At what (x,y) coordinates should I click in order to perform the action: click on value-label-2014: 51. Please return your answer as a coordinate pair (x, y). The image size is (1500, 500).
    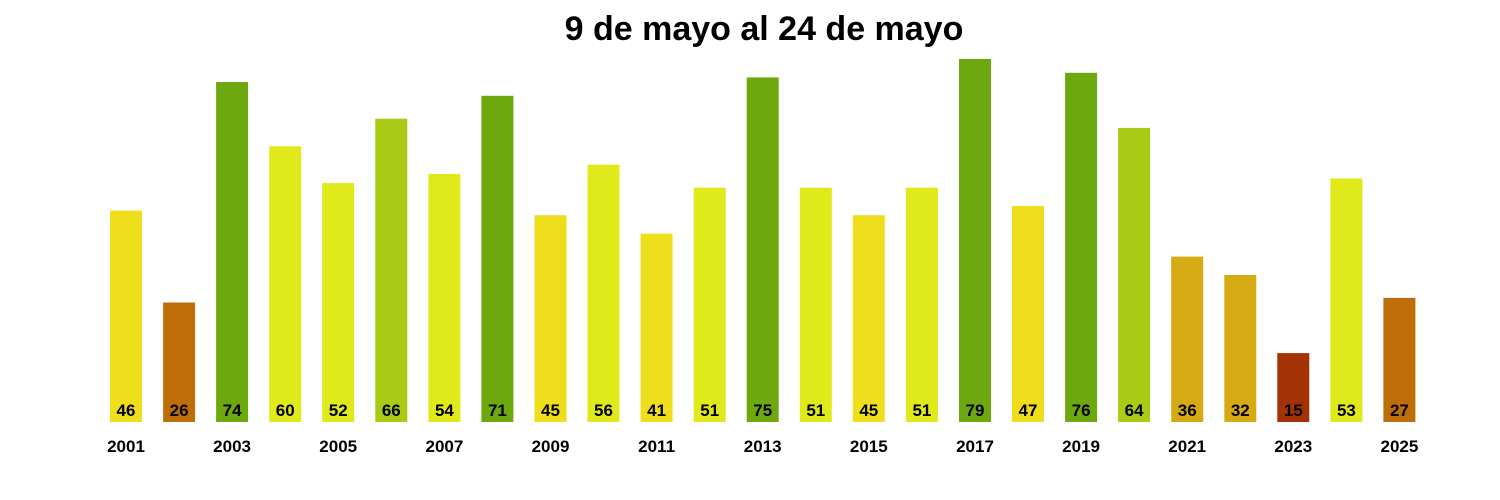
    Looking at the image, I should click on (815, 410).